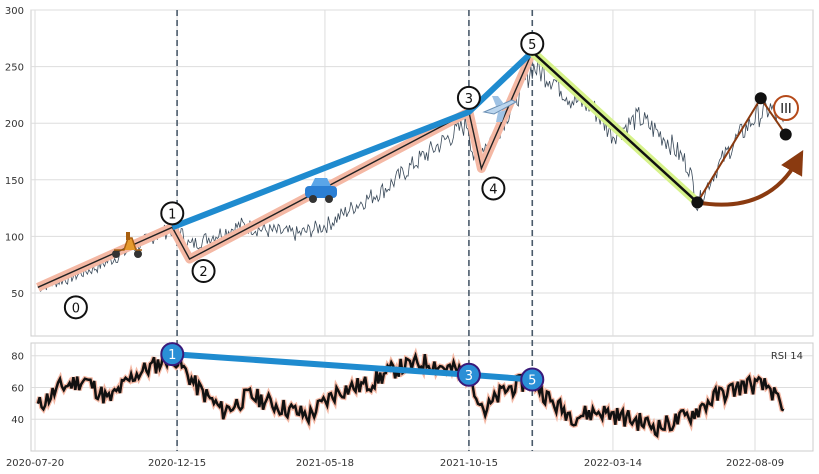 This screenshot has height=474, width=819. I want to click on wave-label: 3, so click(469, 99).